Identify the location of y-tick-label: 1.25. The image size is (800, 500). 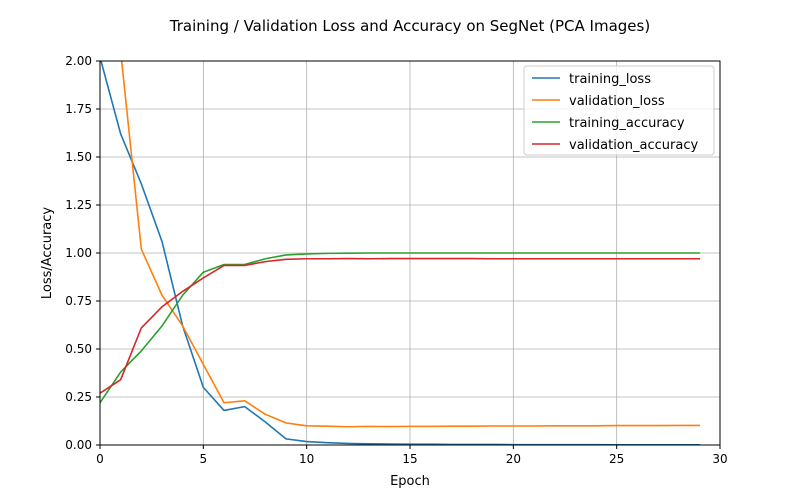
(78, 205).